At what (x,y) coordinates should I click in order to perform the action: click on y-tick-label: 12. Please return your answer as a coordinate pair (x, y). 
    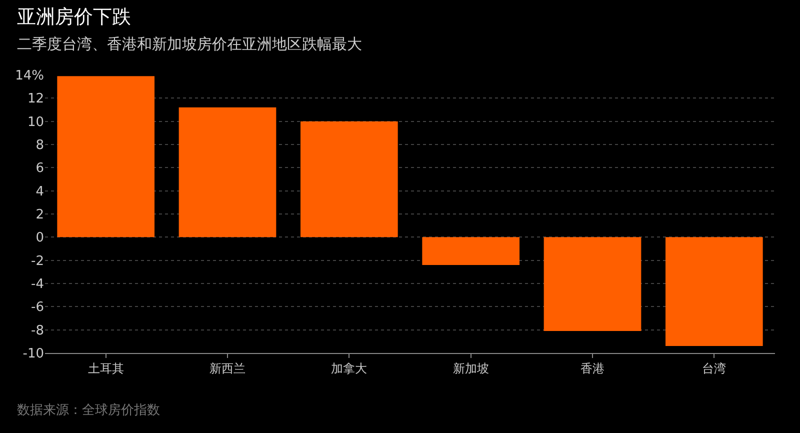
    Looking at the image, I should click on (35, 99).